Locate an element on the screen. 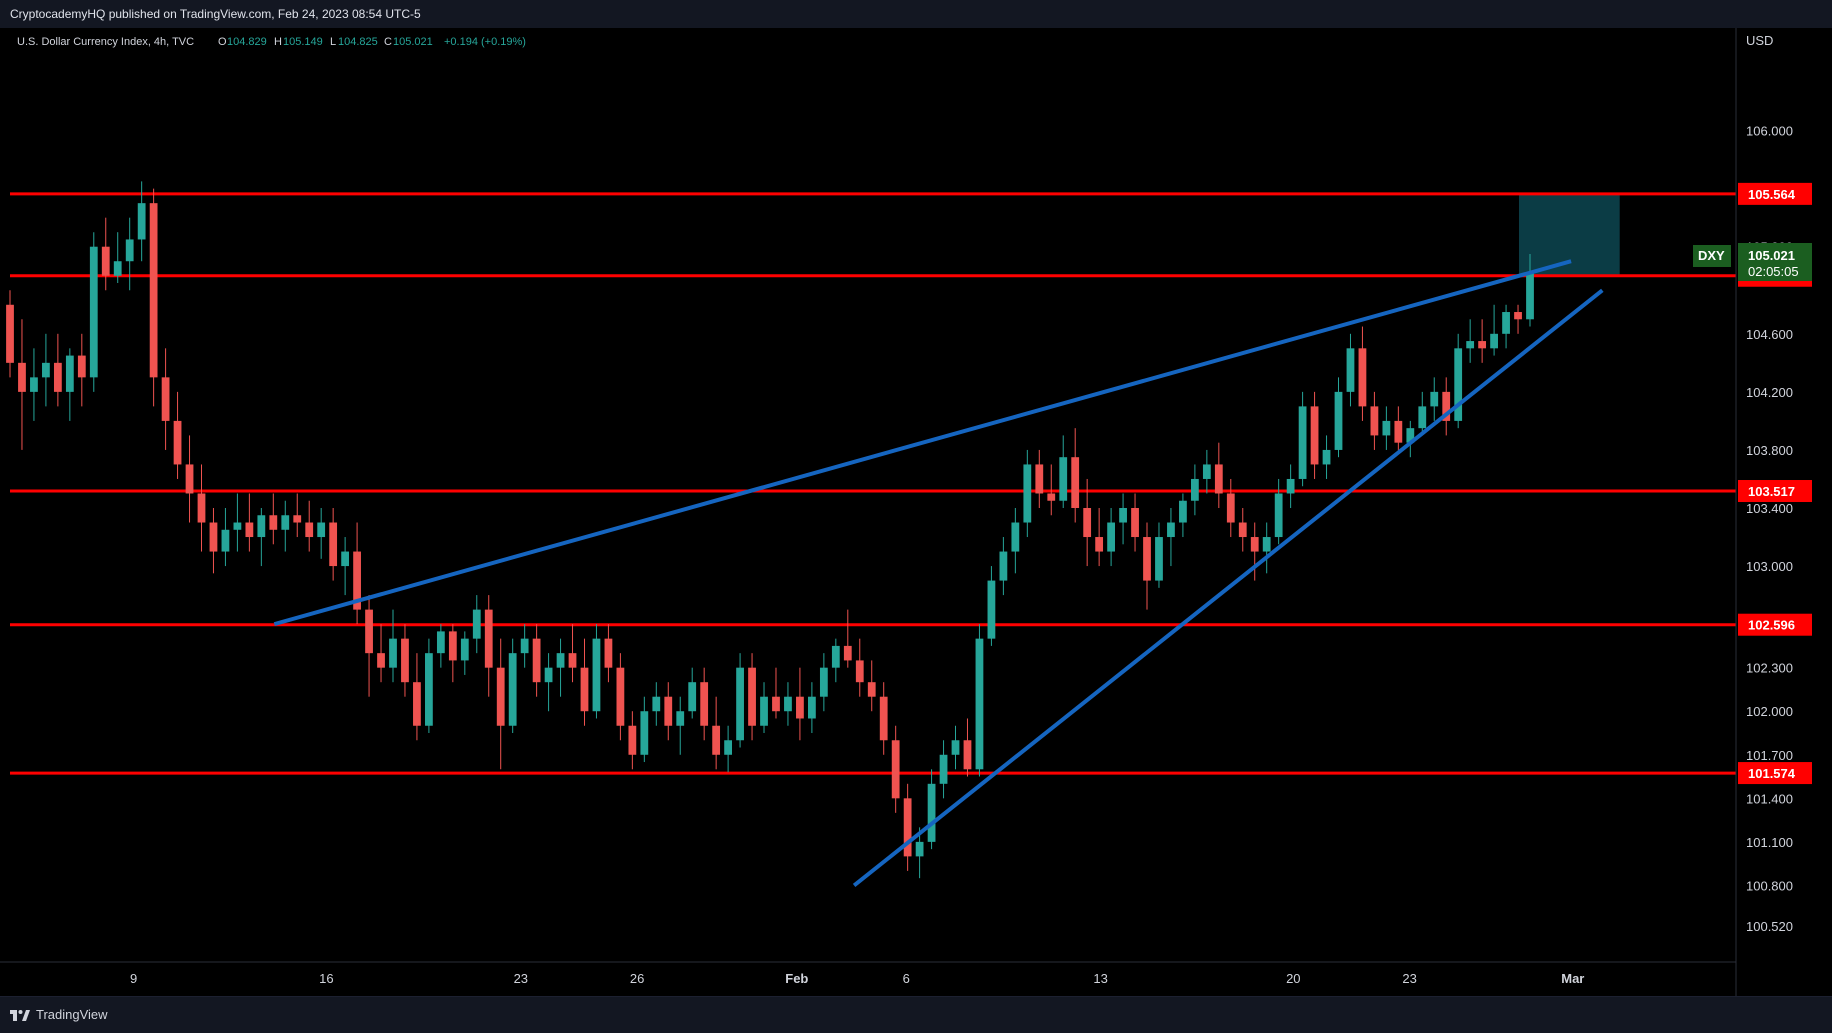 The image size is (1832, 1033). time-axis: 9 16 23 26 Feb 6 13 20 23 Mar is located at coordinates (857, 978).